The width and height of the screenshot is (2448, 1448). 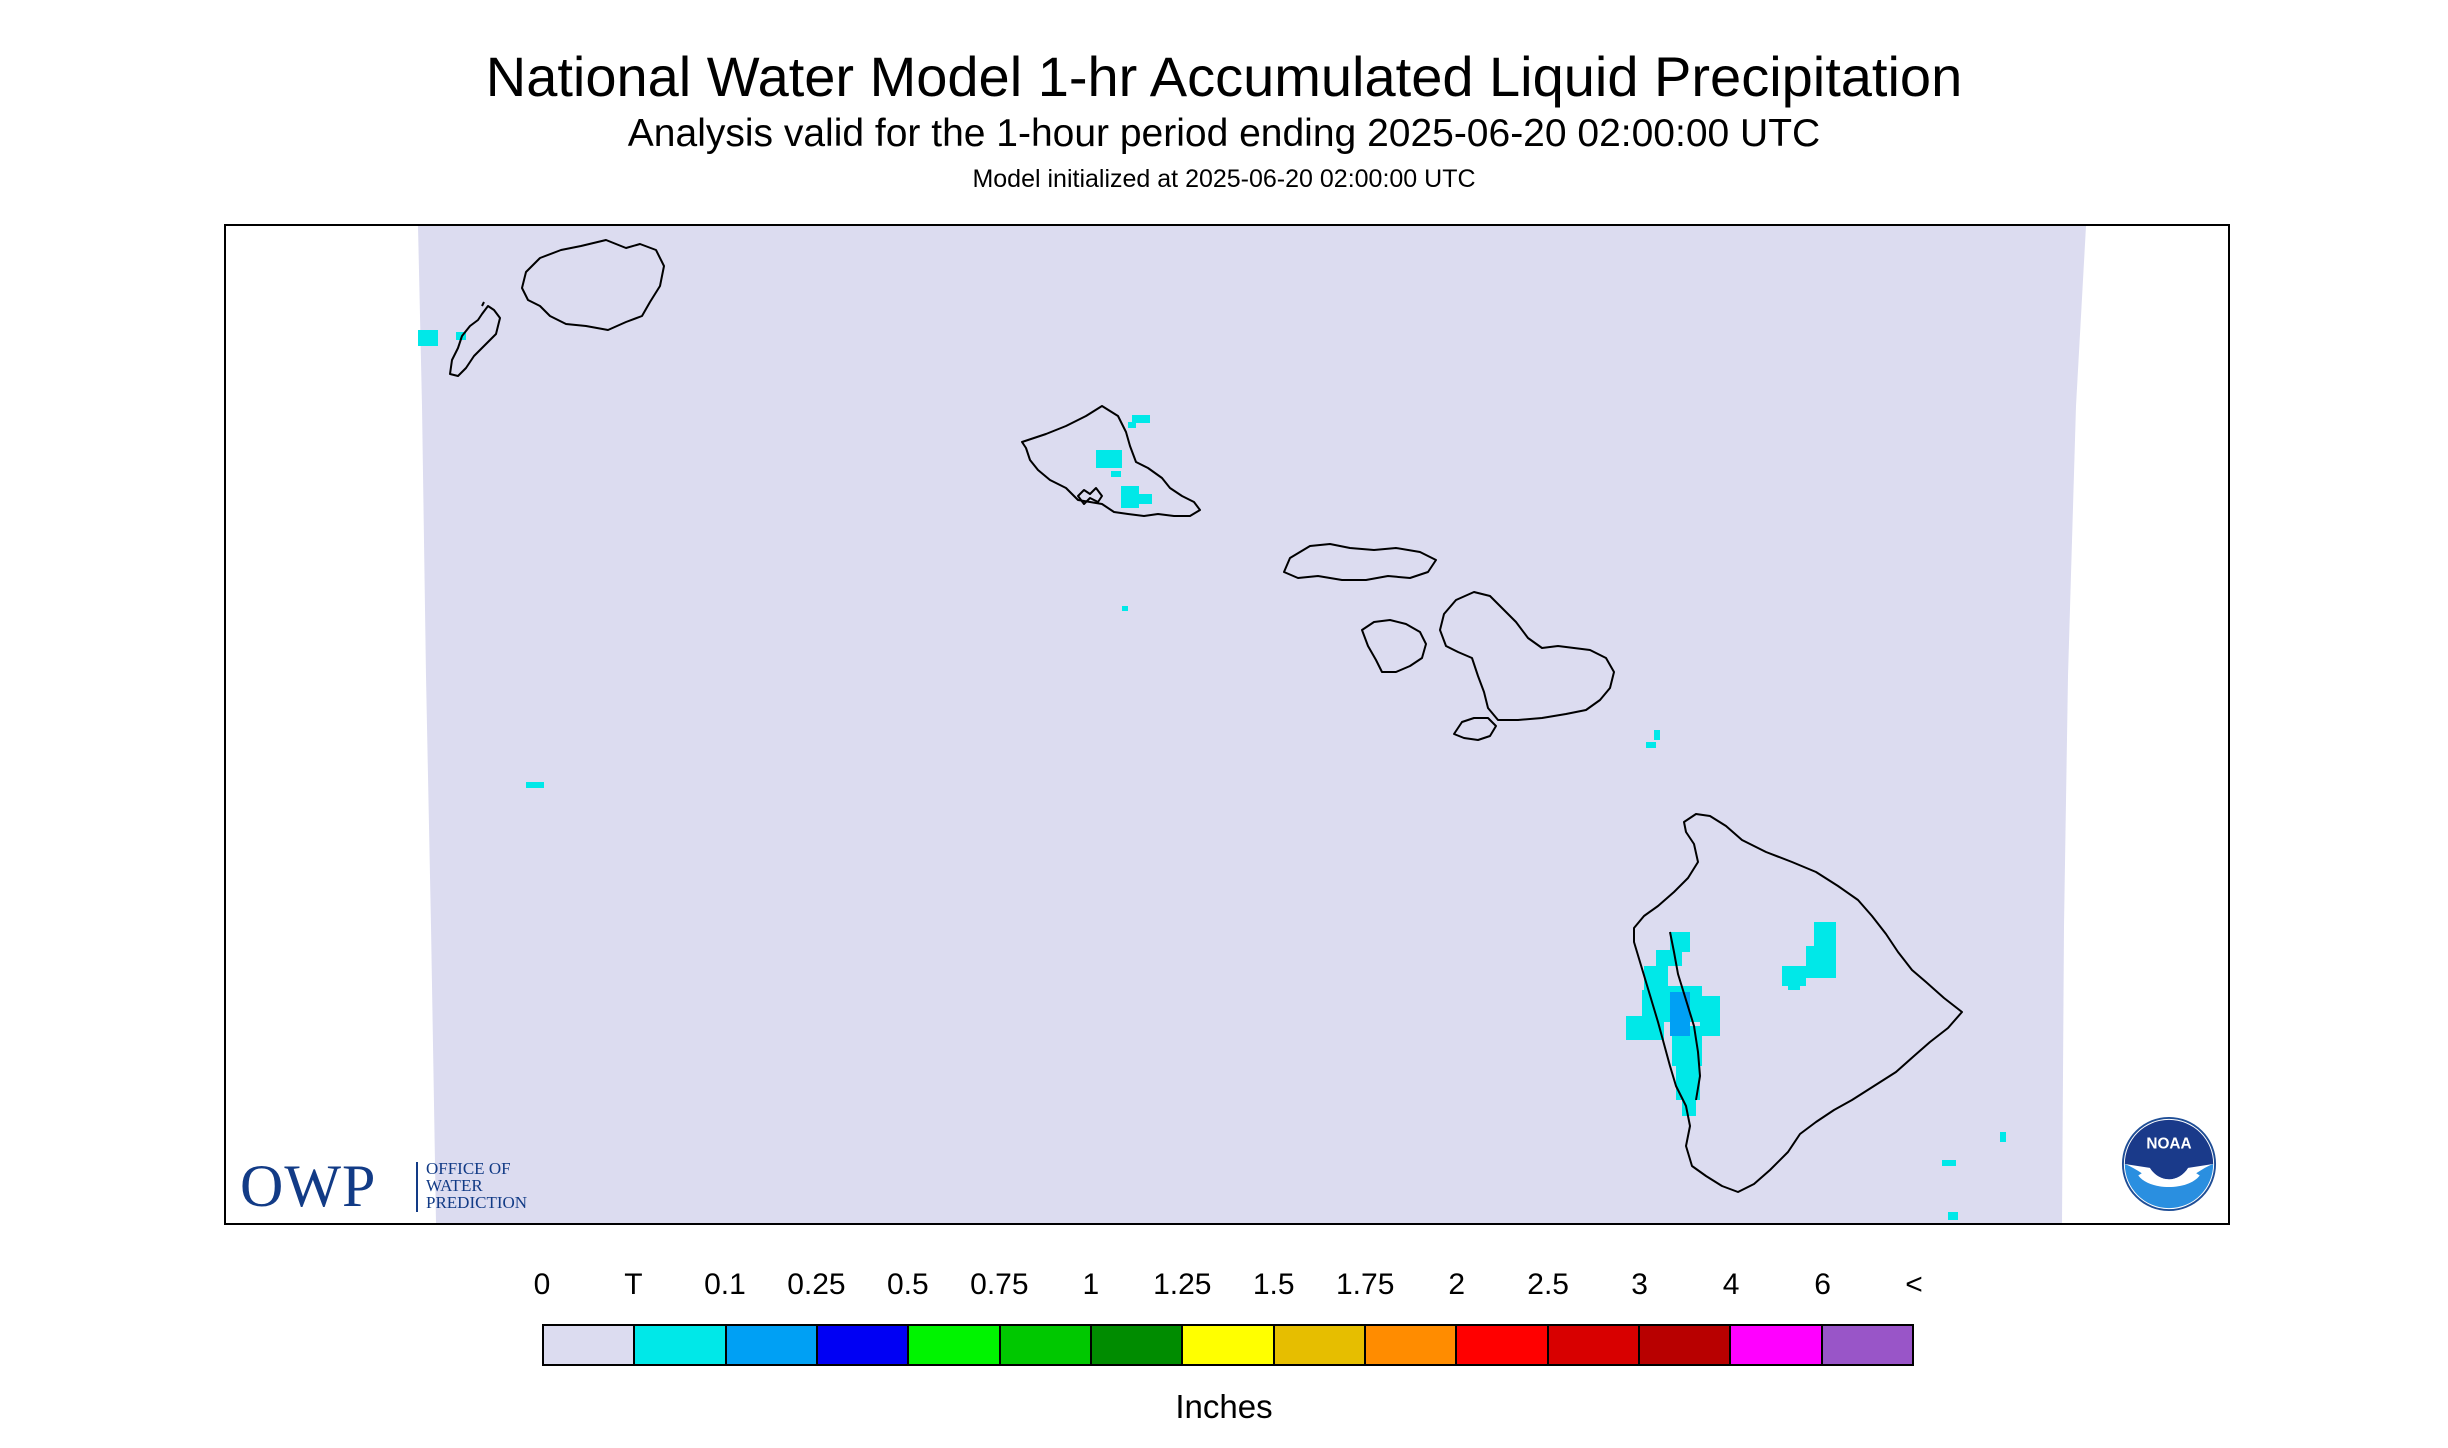 I want to click on legend-tick-label: 1.5, so click(x=1273, y=1284).